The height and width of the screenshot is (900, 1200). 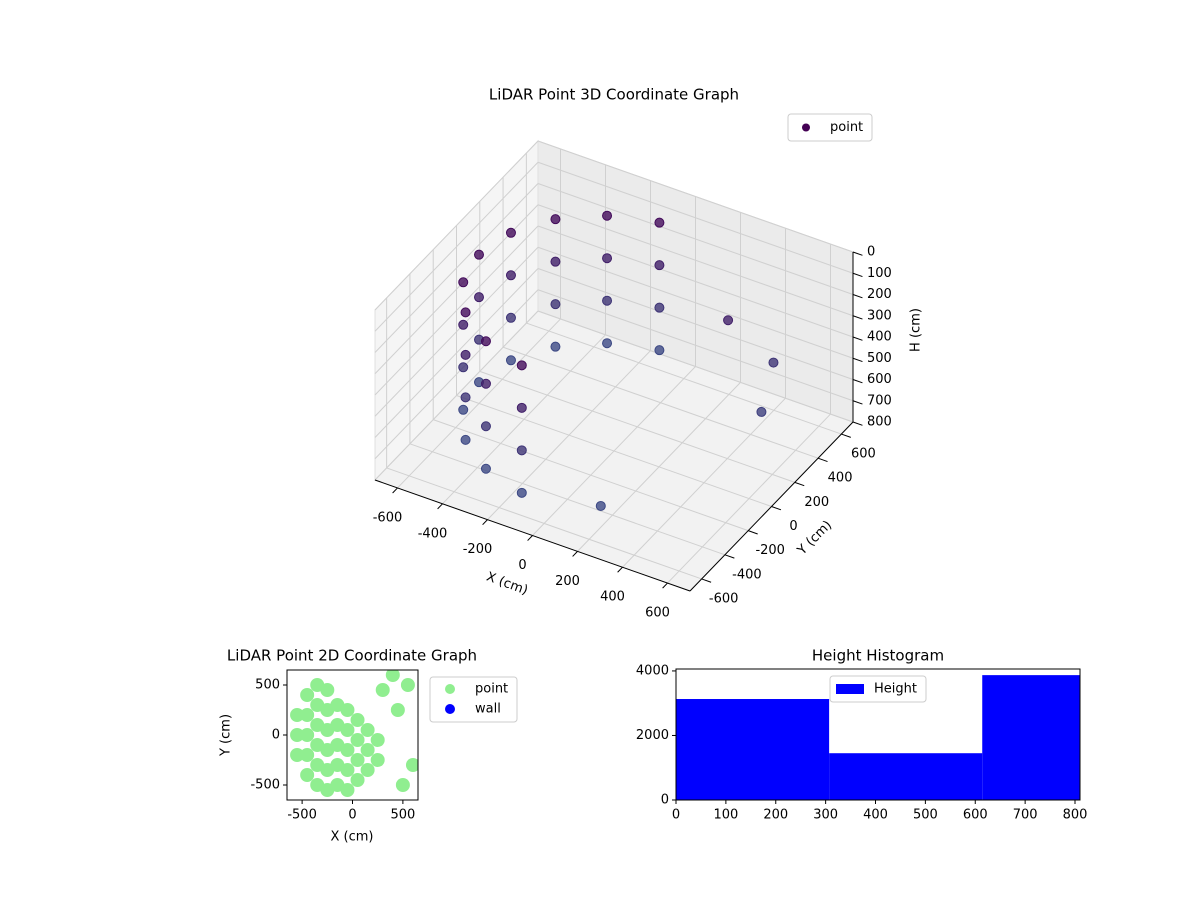 What do you see at coordinates (747, 574) in the screenshot?
I see `y-tick-label: -400` at bounding box center [747, 574].